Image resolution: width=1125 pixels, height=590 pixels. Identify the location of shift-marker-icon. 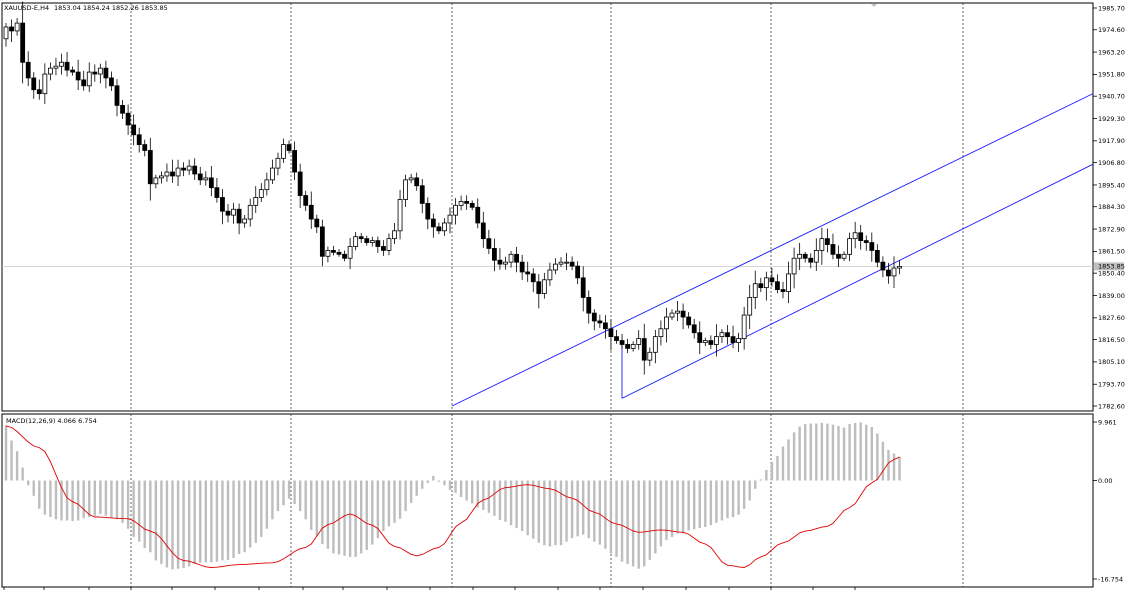
(874, 5).